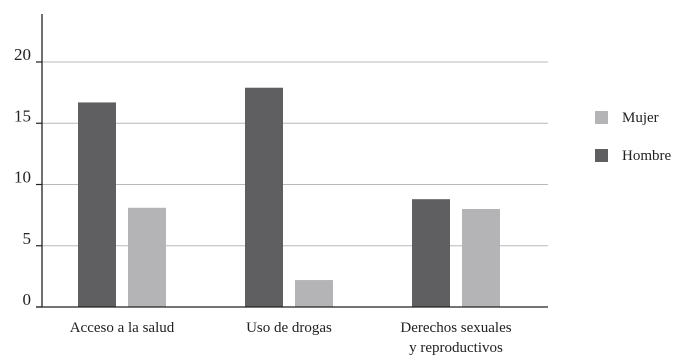 This screenshot has width=686, height=360. Describe the element at coordinates (27, 299) in the screenshot. I see `y-tick-label-0: 0` at that location.